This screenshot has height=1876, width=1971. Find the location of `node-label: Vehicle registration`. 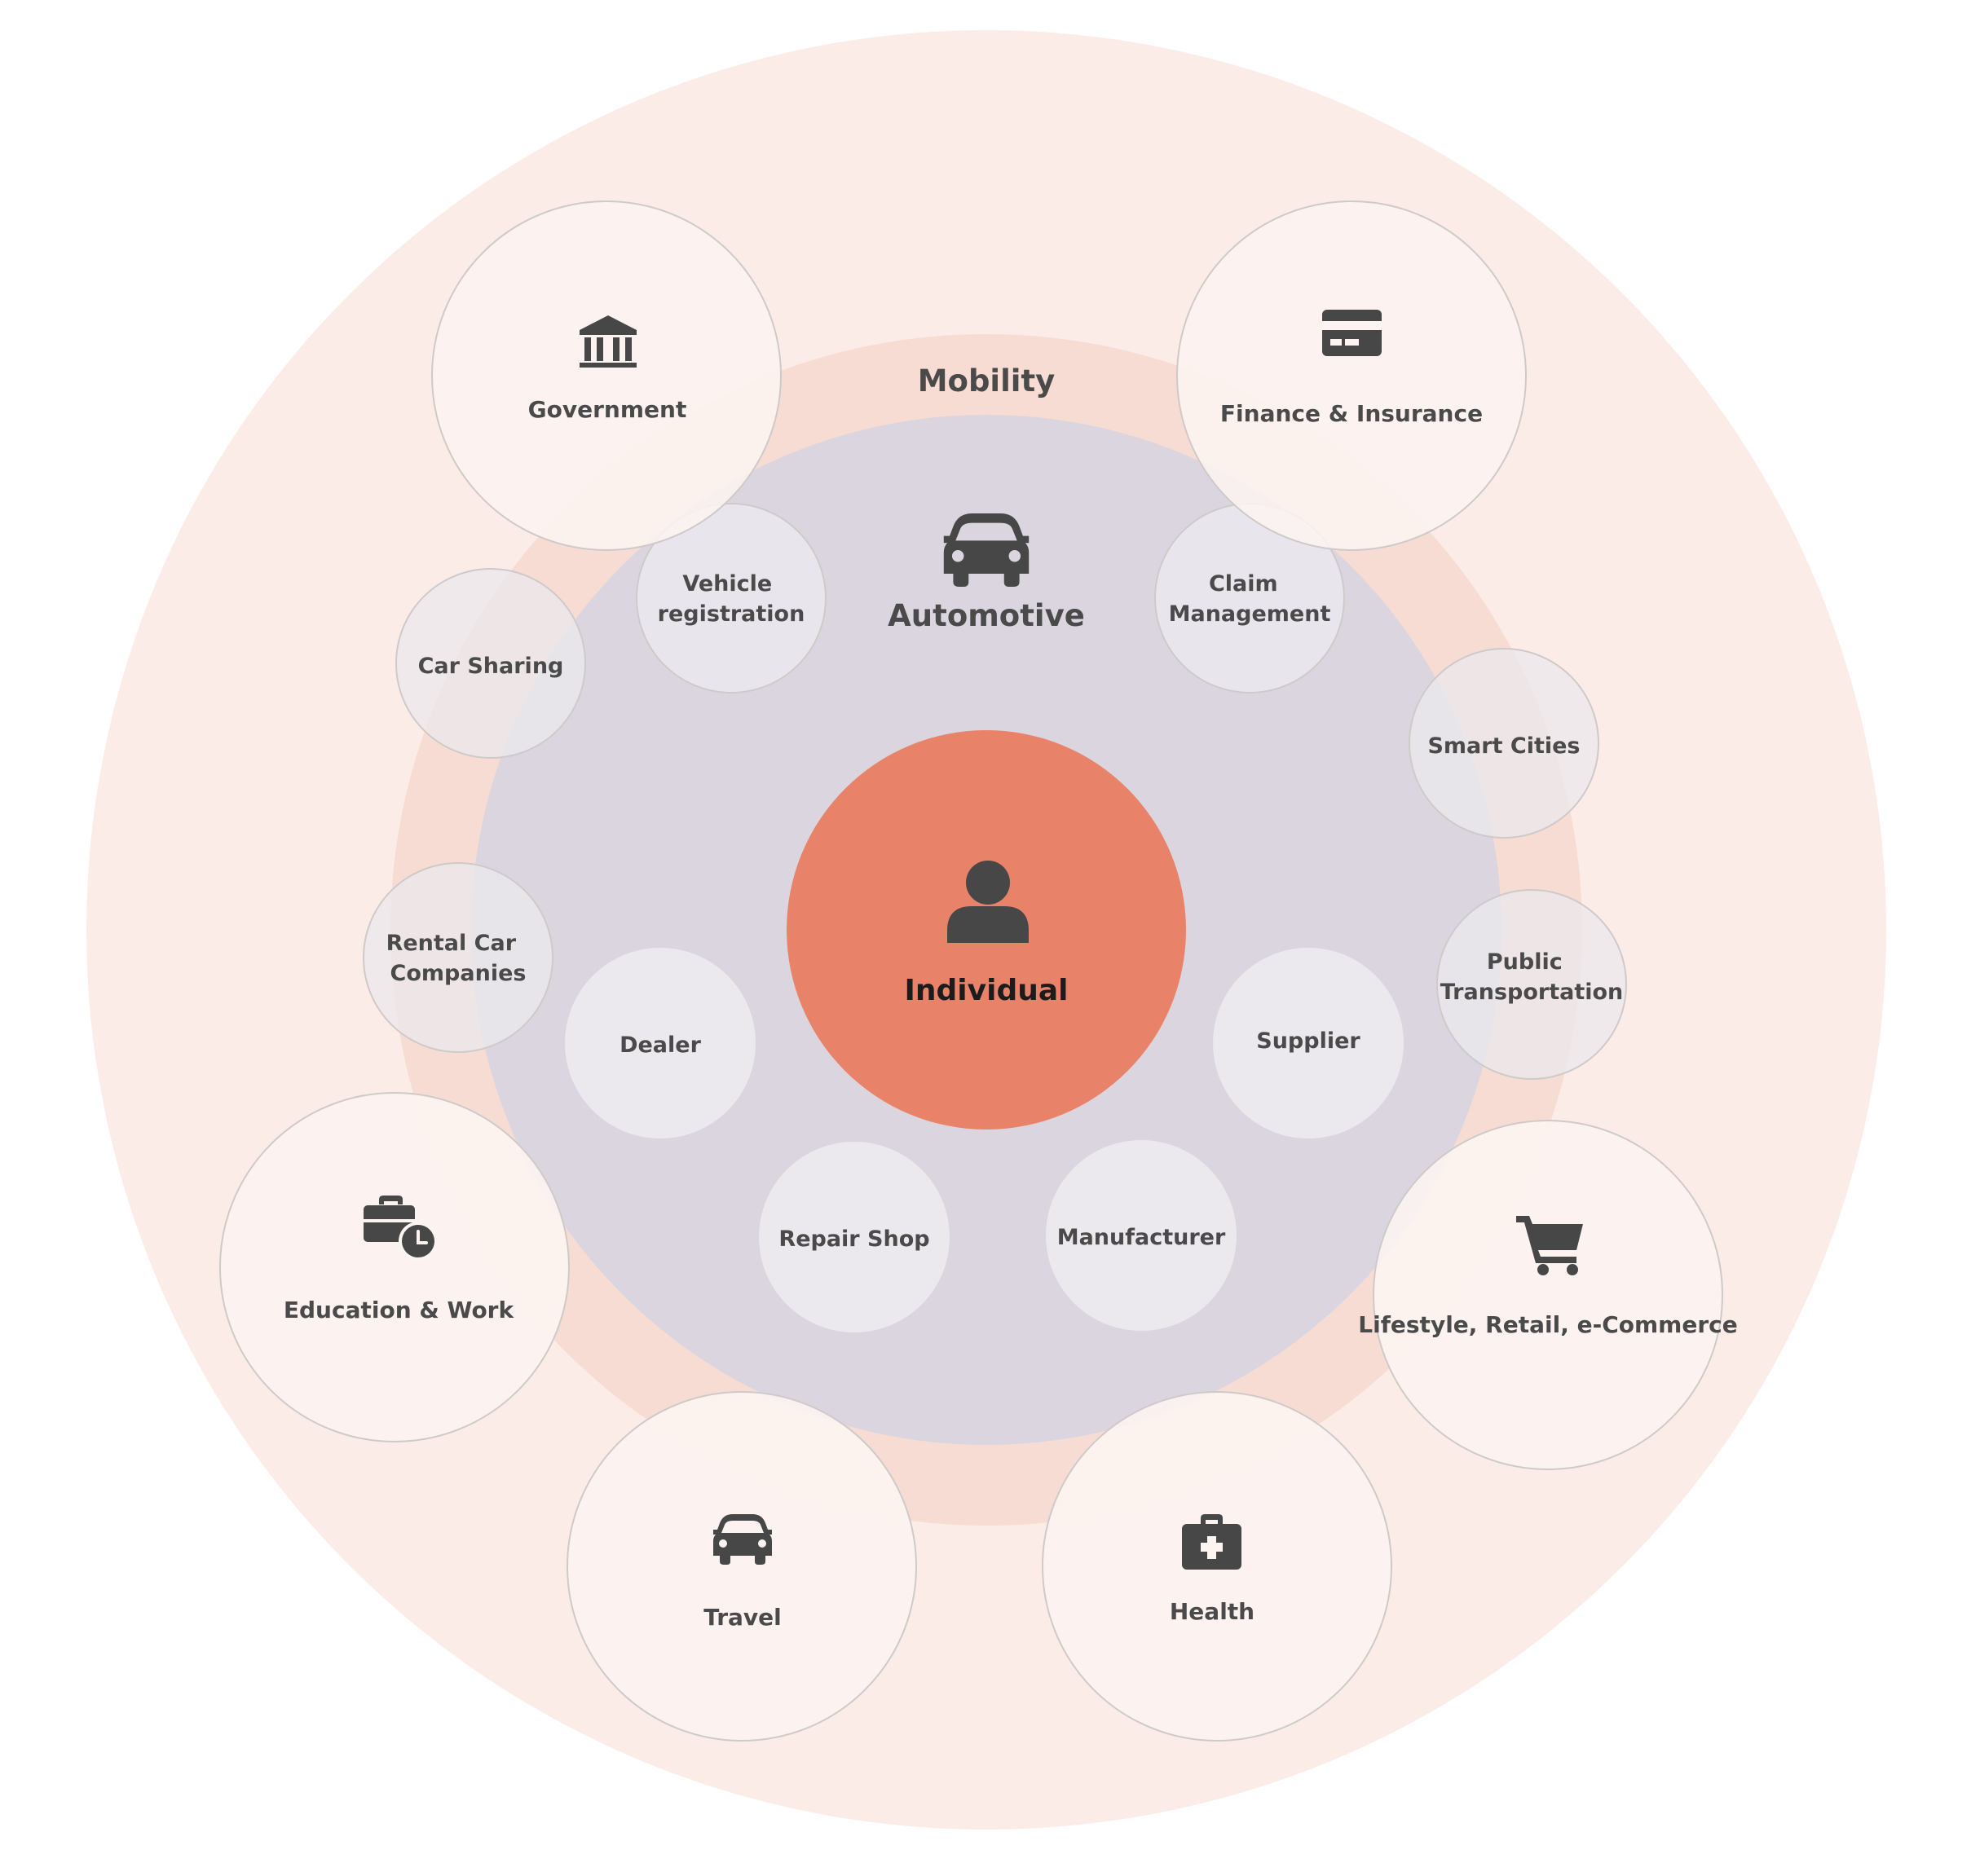

node-label: Vehicle registration is located at coordinates (731, 599).